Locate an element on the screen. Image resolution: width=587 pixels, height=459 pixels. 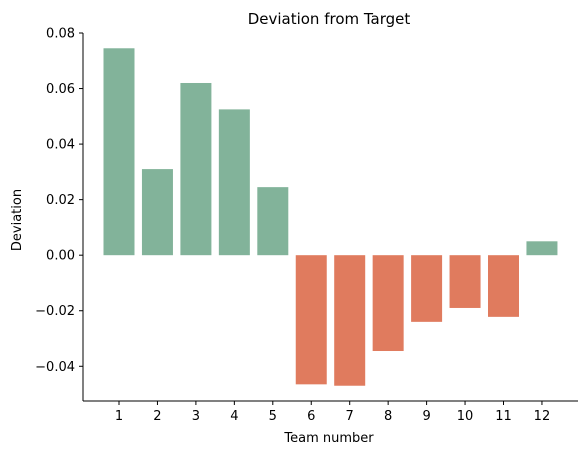
x-tick-label: 1 is located at coordinates (119, 416).